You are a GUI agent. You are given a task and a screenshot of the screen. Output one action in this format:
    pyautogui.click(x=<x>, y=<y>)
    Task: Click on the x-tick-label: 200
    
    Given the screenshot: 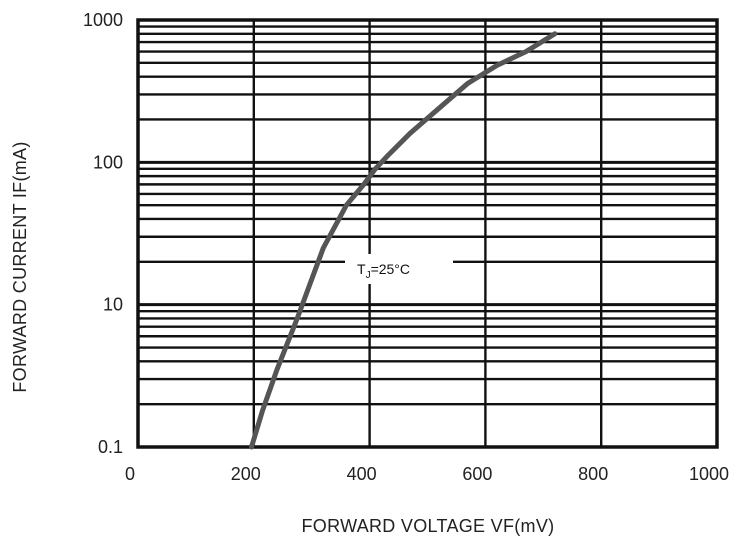 What is the action you would take?
    pyautogui.click(x=246, y=474)
    